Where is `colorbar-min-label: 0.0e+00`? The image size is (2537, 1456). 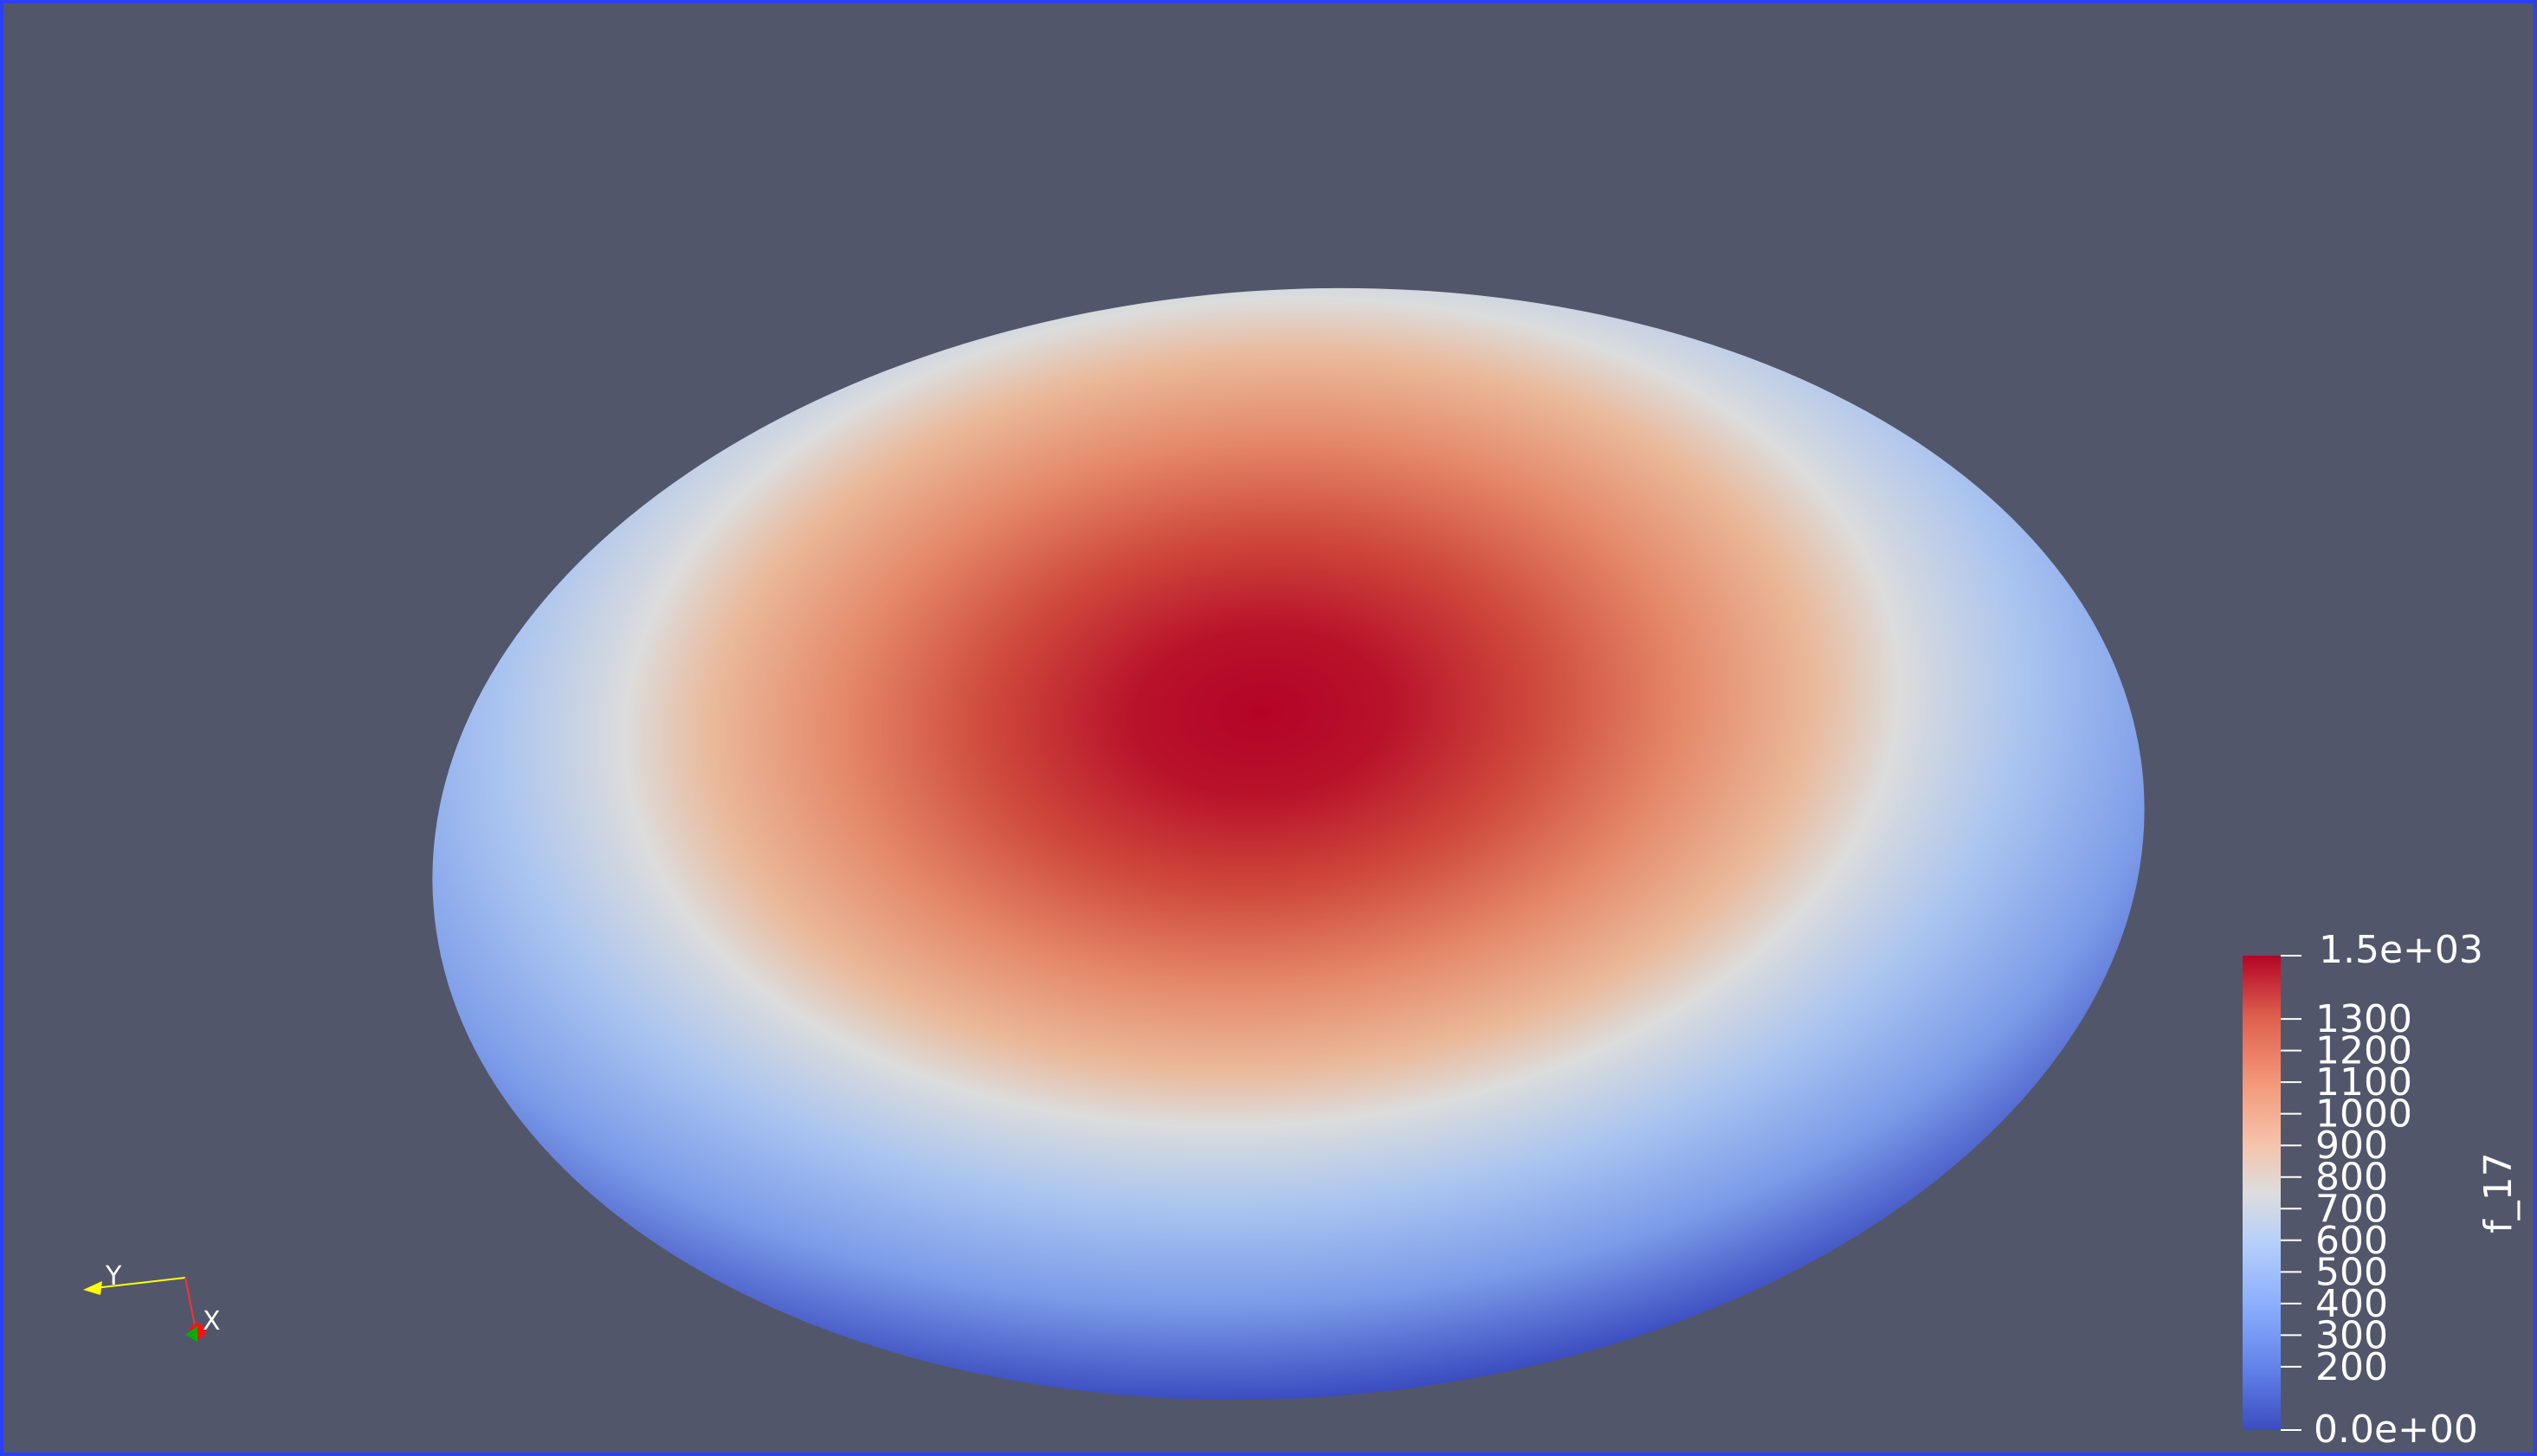 colorbar-min-label: 0.0e+00 is located at coordinates (2396, 1430).